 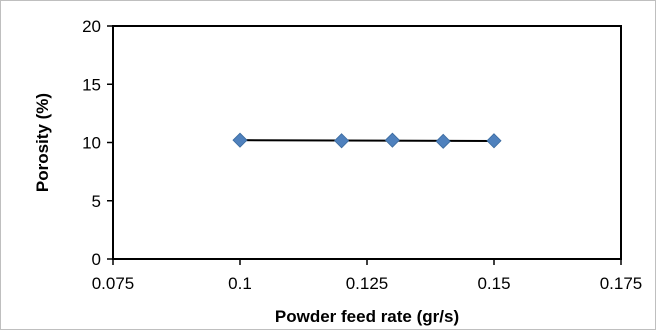 What do you see at coordinates (91, 84) in the screenshot?
I see `y-tick-label: 15` at bounding box center [91, 84].